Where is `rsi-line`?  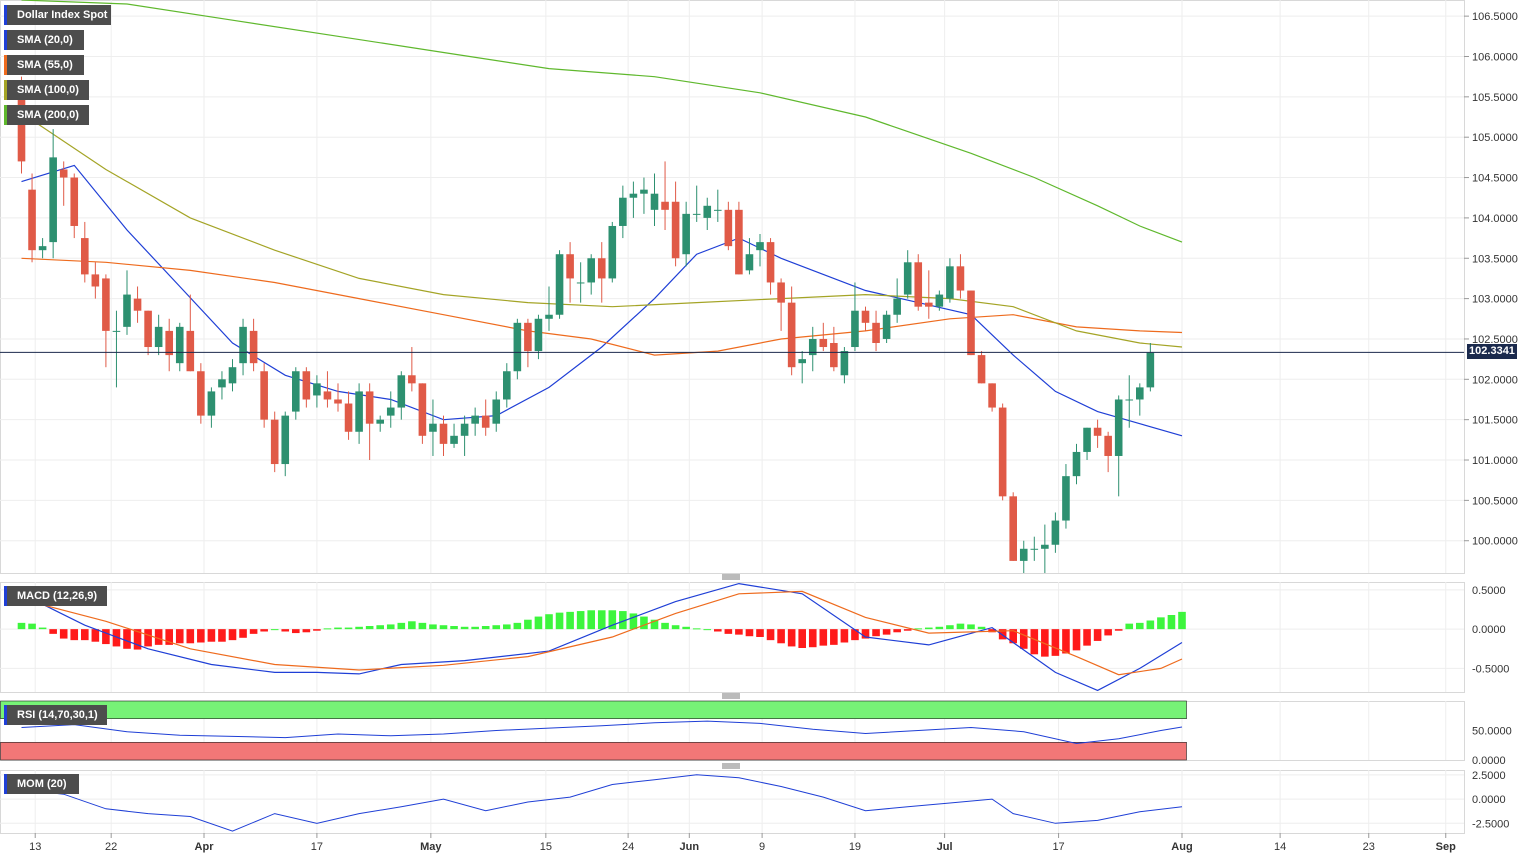
rsi-line is located at coordinates (602, 732).